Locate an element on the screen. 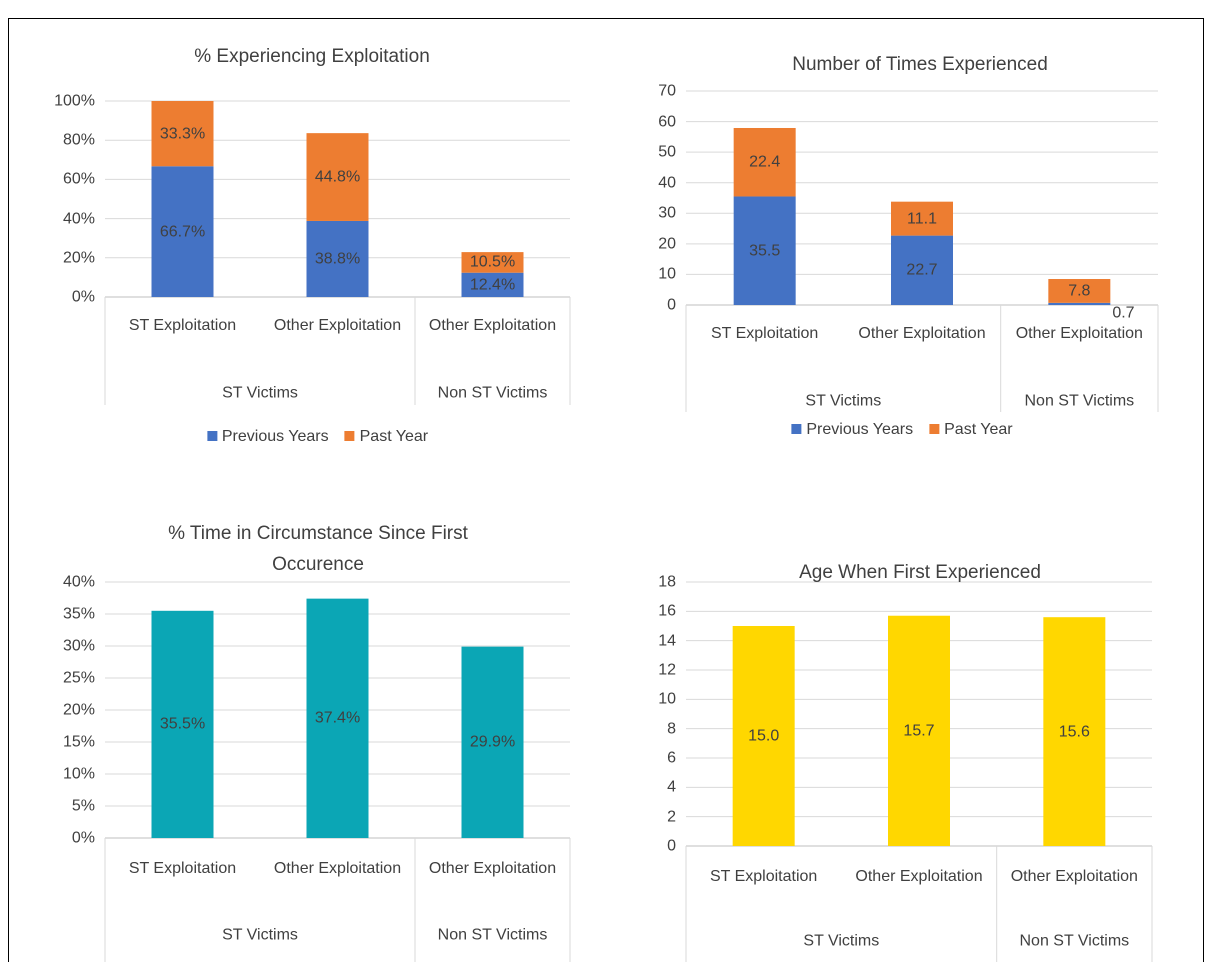 The image size is (1208, 962). data-label: 15.6 is located at coordinates (1074, 732).